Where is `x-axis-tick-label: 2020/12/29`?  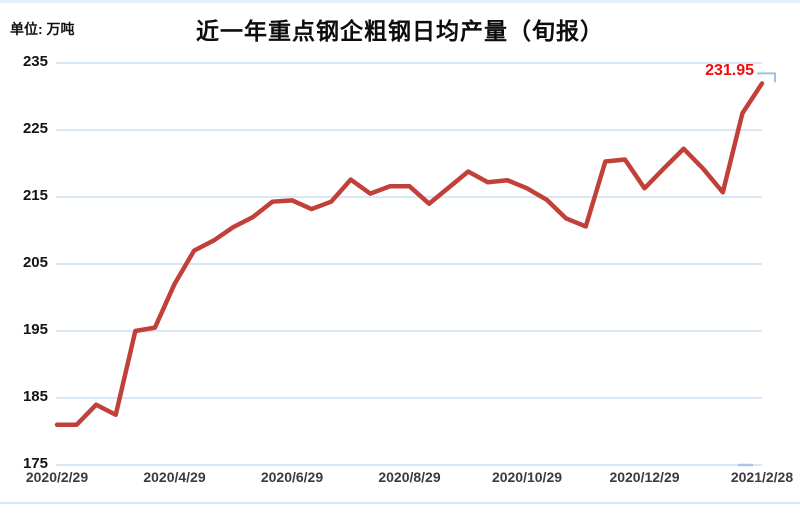 x-axis-tick-label: 2020/12/29 is located at coordinates (644, 477).